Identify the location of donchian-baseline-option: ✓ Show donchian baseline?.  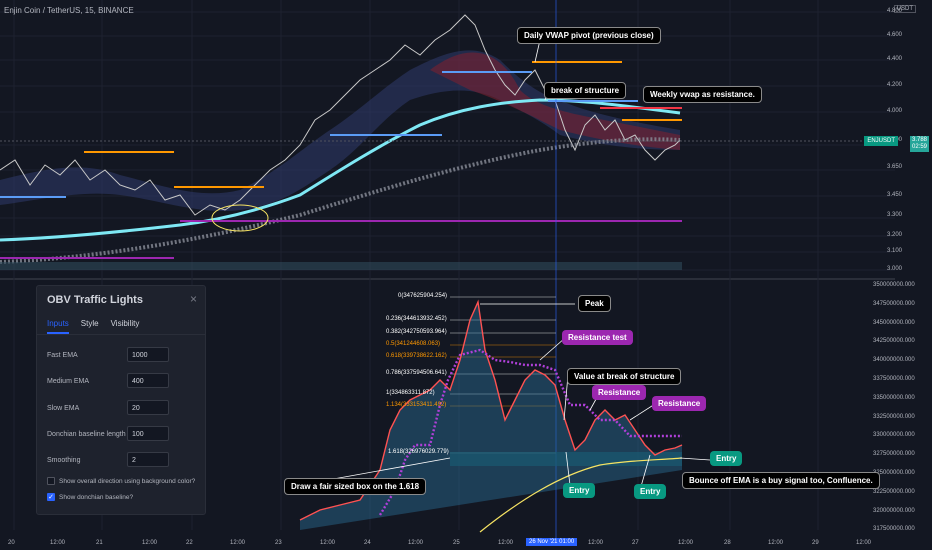
(90, 497).